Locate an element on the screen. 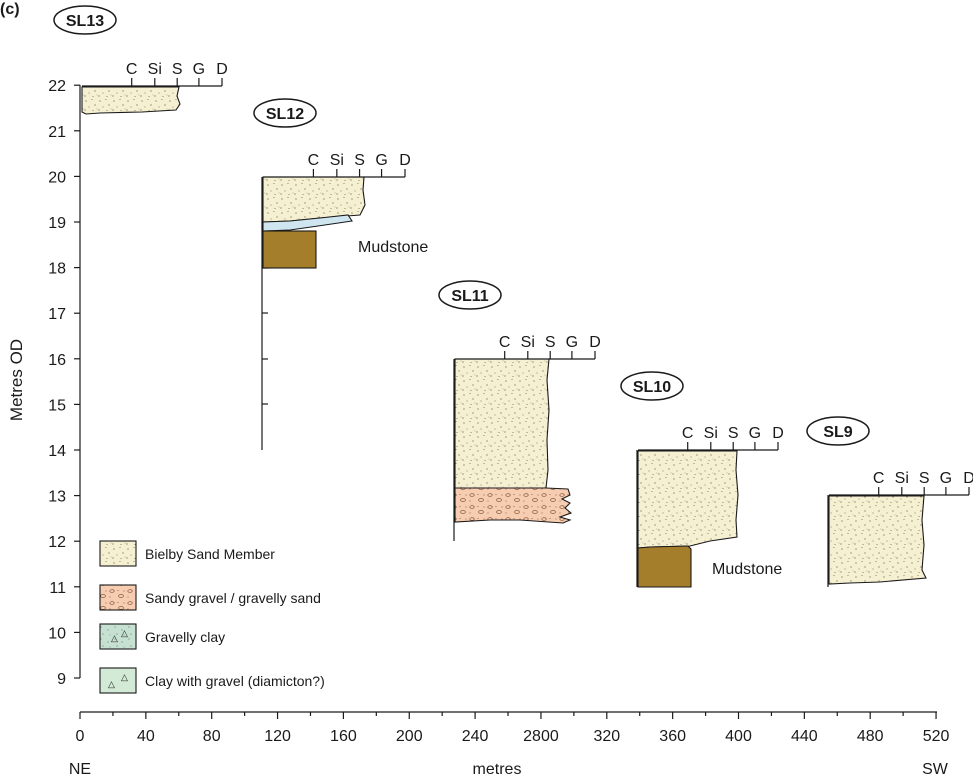 The height and width of the screenshot is (782, 973). log-sl10: SL10 Mudstone C Si S G D is located at coordinates (702, 479).